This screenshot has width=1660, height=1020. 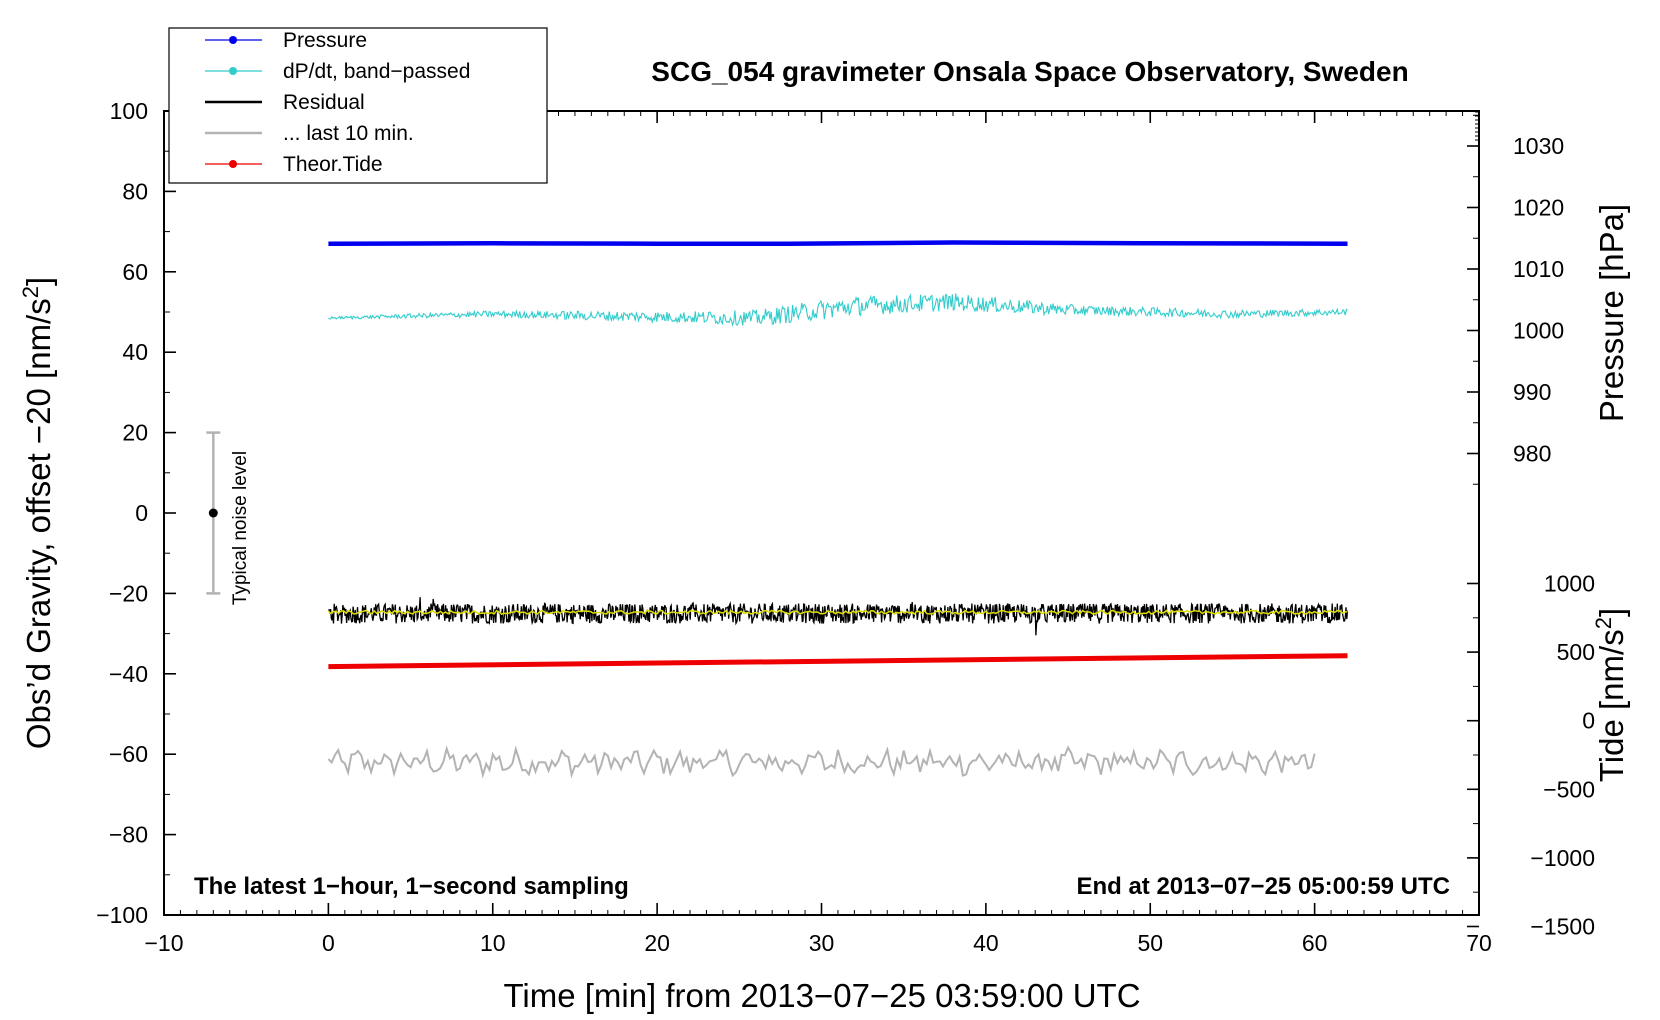 What do you see at coordinates (1576, 652) in the screenshot?
I see `tide-tick-label: 500` at bounding box center [1576, 652].